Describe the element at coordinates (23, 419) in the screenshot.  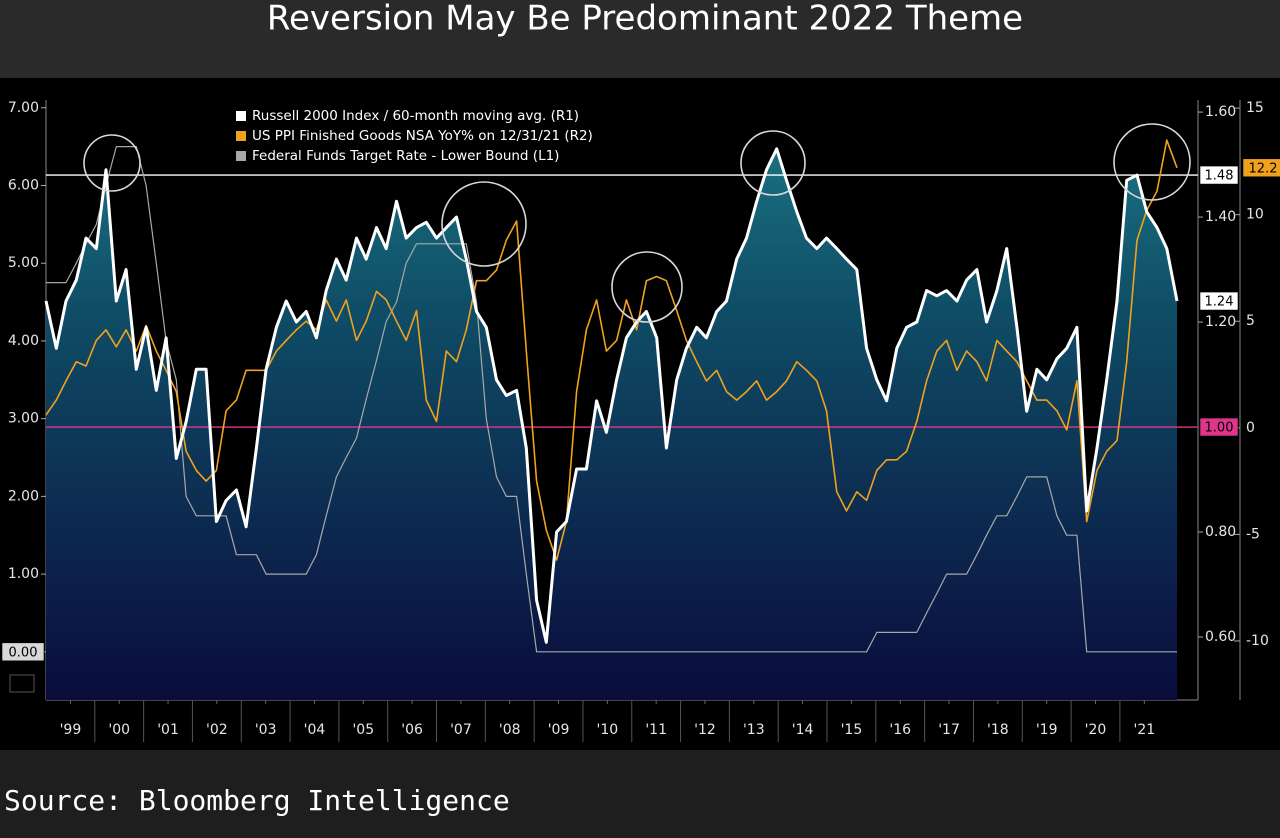
I see `y-tick-label: 3.00` at that location.